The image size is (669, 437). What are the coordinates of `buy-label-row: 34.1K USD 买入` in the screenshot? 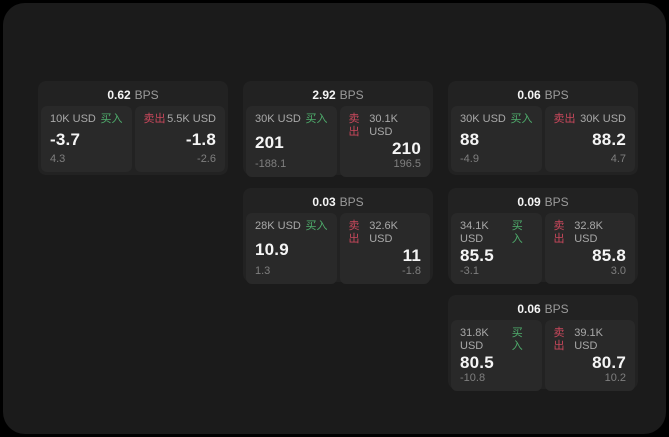 It's located at (496, 233).